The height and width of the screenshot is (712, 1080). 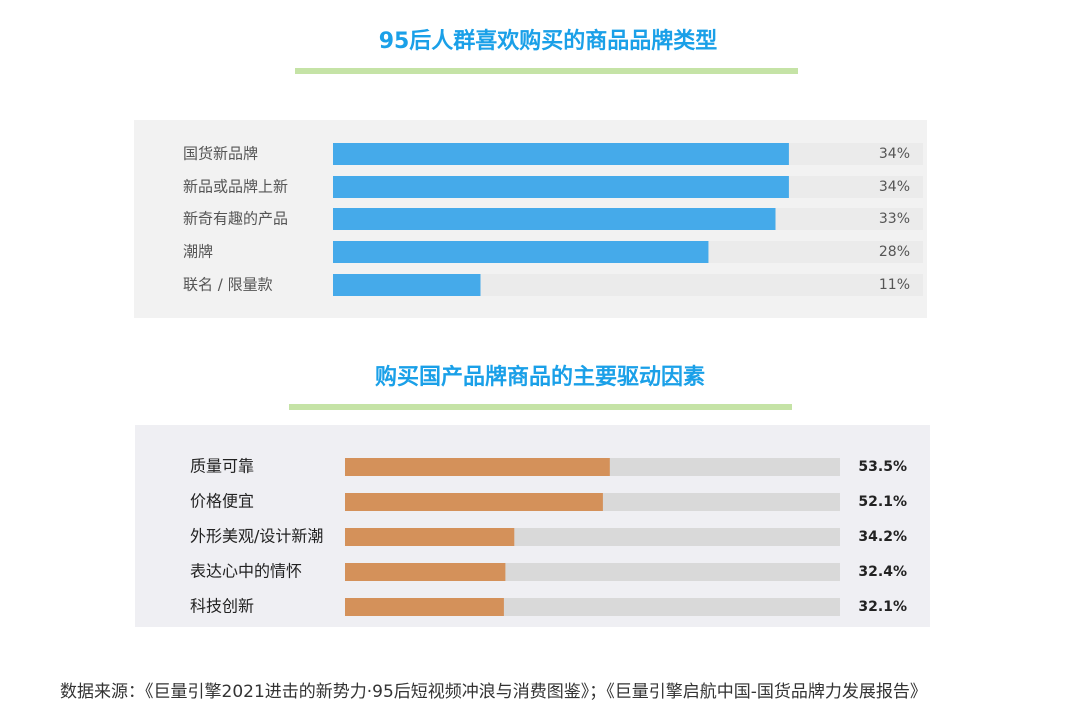 What do you see at coordinates (894, 252) in the screenshot?
I see `value-label: 28%` at bounding box center [894, 252].